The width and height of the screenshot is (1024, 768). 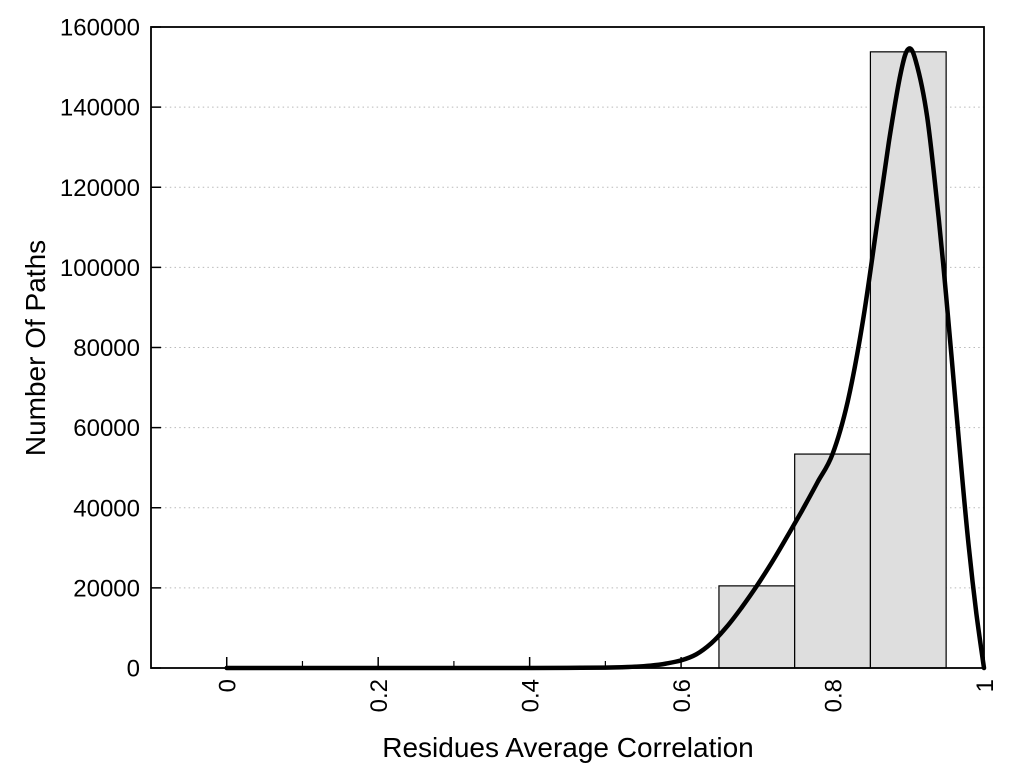 What do you see at coordinates (35, 348) in the screenshot?
I see `y-axis-title: Number Of Paths` at bounding box center [35, 348].